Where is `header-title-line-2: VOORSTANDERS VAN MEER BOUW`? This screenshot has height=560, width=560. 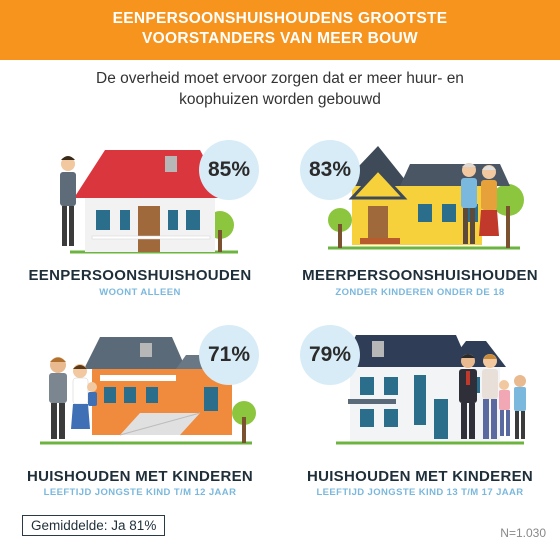 header-title-line-2: VOORSTANDERS VAN MEER BOUW is located at coordinates (280, 38).